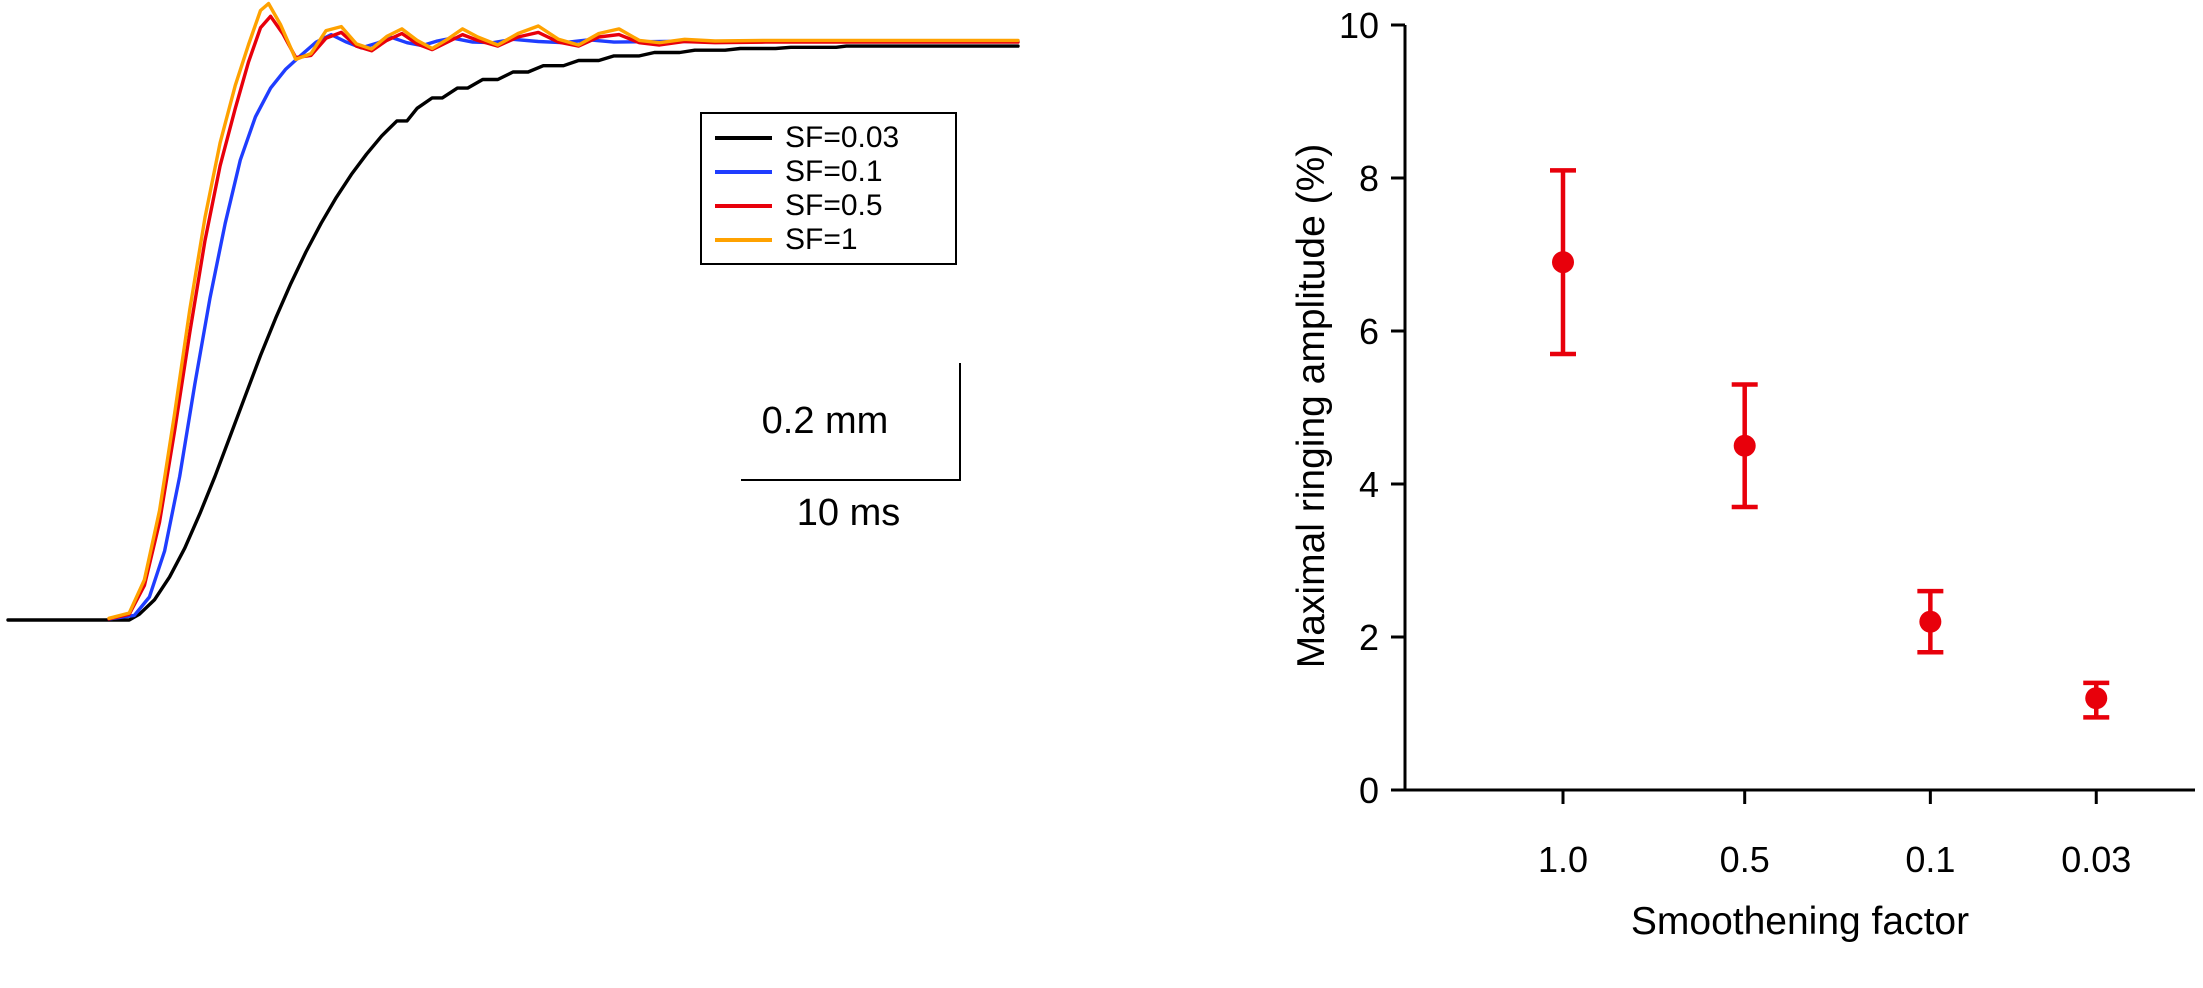  Describe the element at coordinates (960, 422) in the screenshot. I see `scale-bar-vertical-line` at that location.